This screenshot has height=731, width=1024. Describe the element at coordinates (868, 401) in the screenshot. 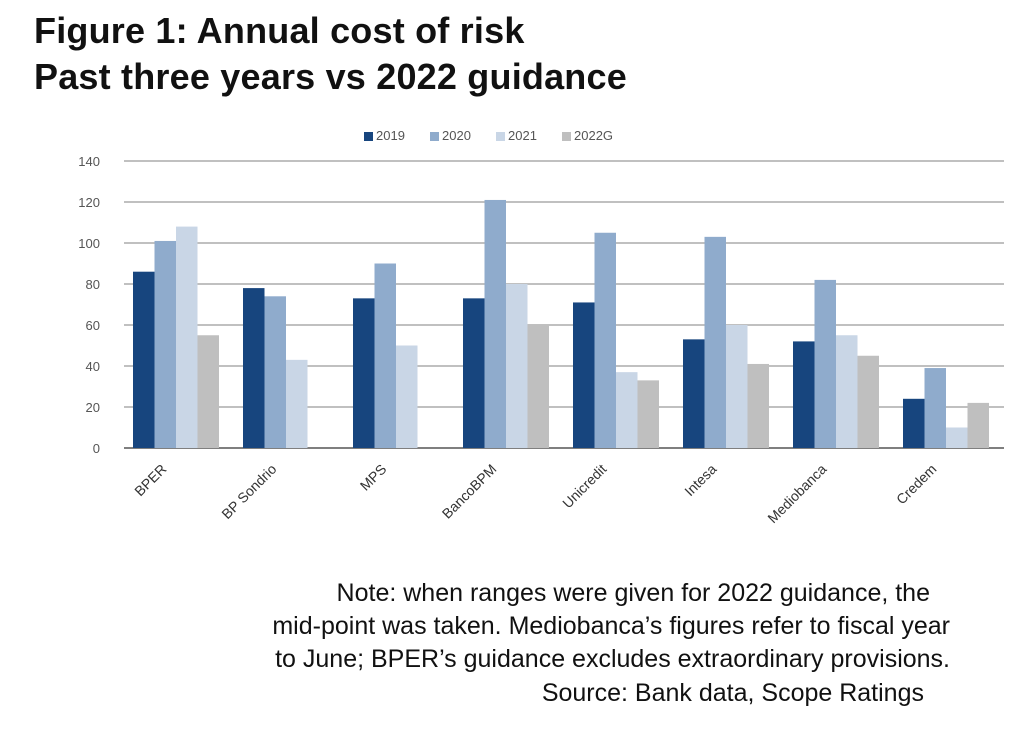

I see `bar-2022G-mediobanca` at that location.